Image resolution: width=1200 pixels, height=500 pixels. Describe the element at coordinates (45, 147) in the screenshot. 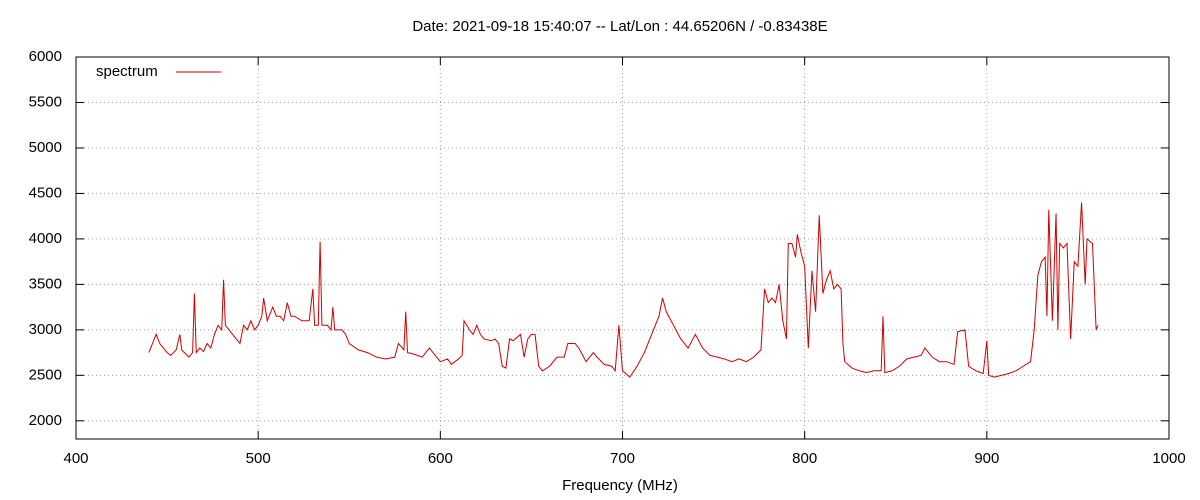

I see `y-tick-label: 5000` at that location.